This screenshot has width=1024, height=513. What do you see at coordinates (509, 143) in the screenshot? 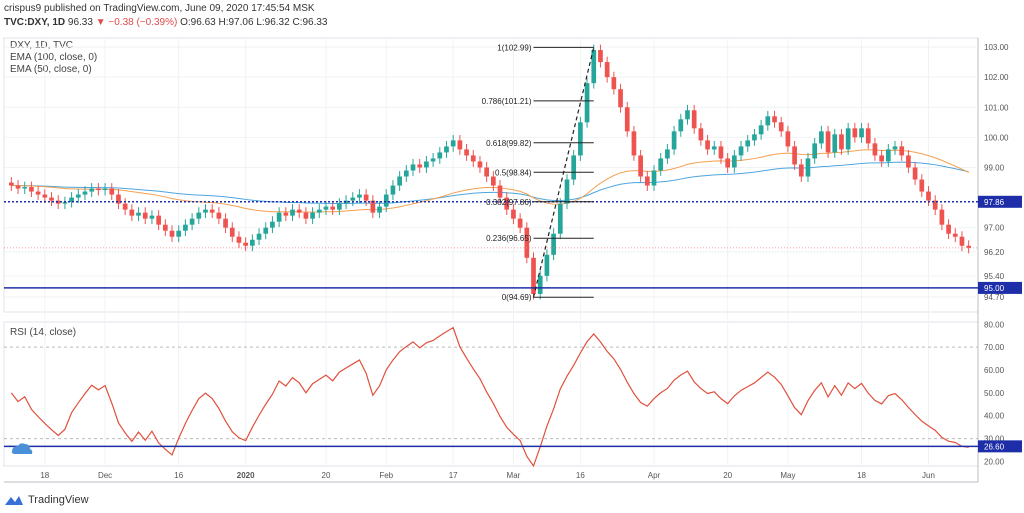
I see `fib-level-label: 0.618(99.82)` at bounding box center [509, 143].